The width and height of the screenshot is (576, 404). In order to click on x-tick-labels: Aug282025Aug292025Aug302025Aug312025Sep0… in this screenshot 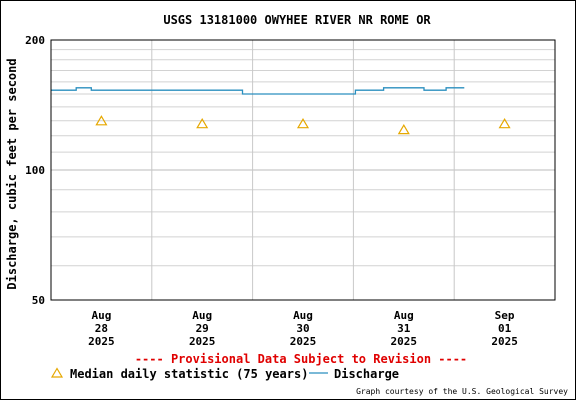, I will do `click(303, 328)`.